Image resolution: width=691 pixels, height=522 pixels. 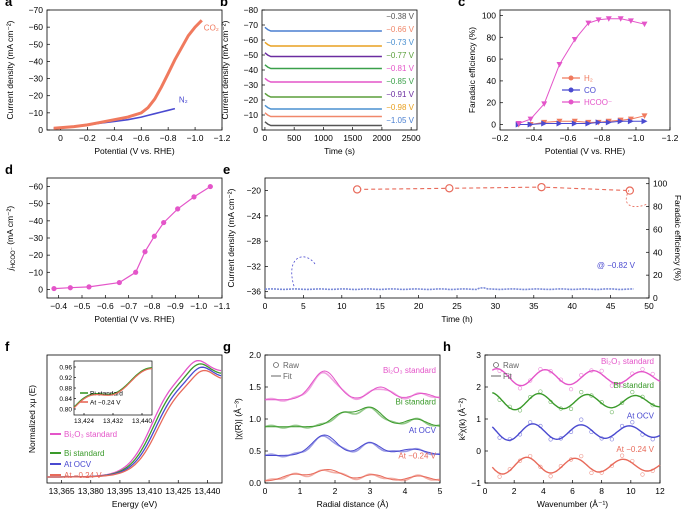 I want to click on y-tick-label: −50, so click(x=36, y=204).